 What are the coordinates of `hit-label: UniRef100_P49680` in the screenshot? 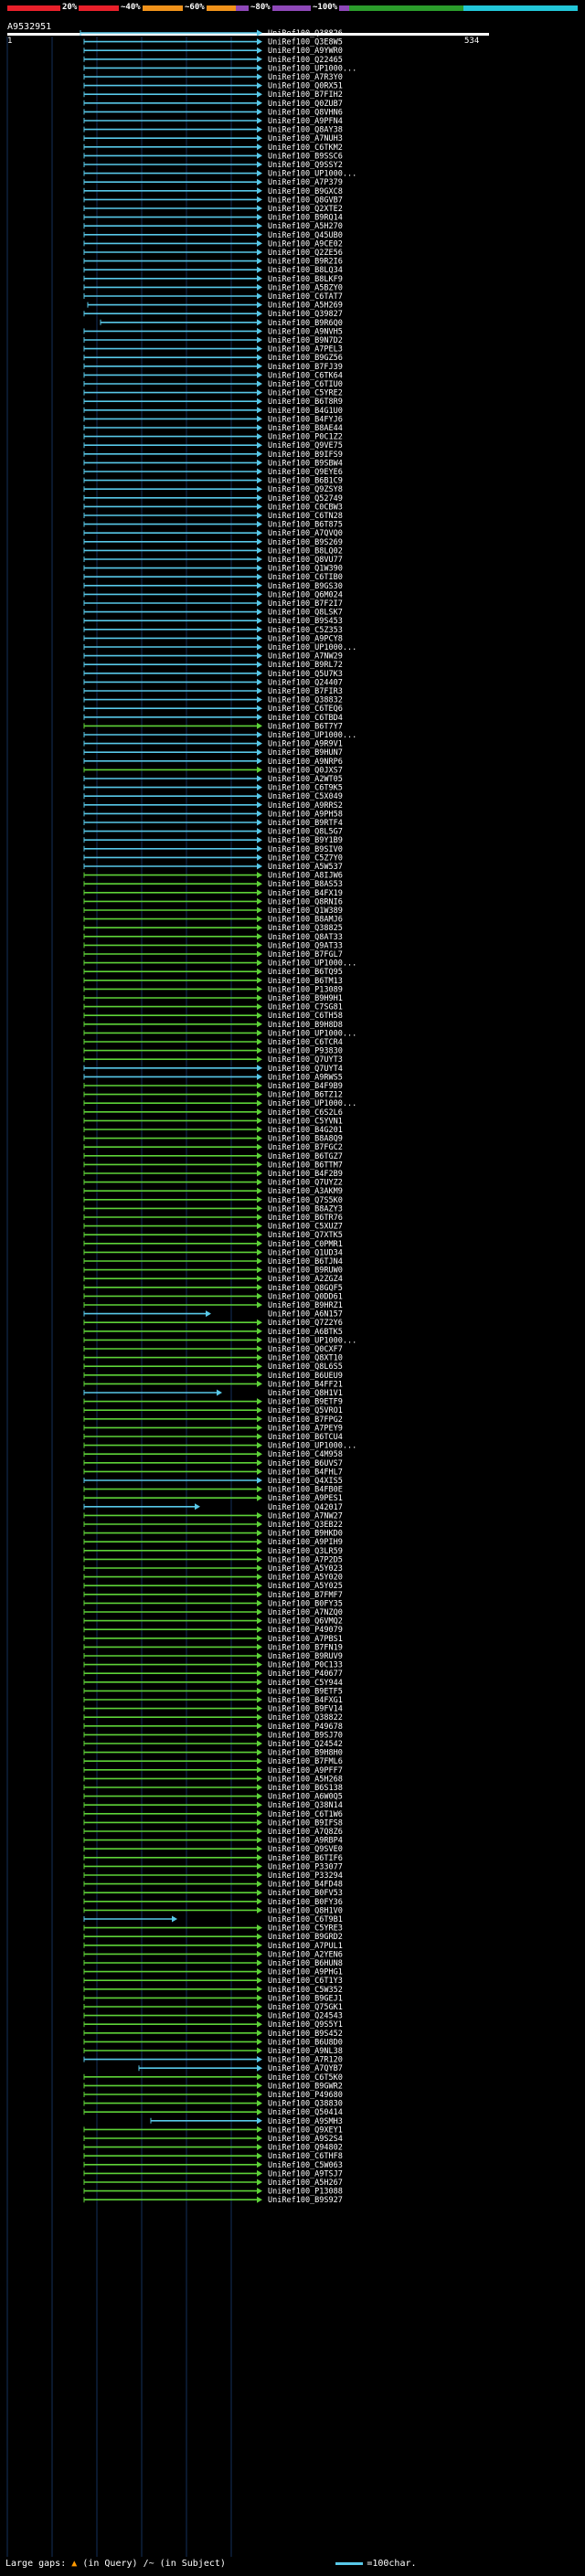 It's located at (305, 2095).